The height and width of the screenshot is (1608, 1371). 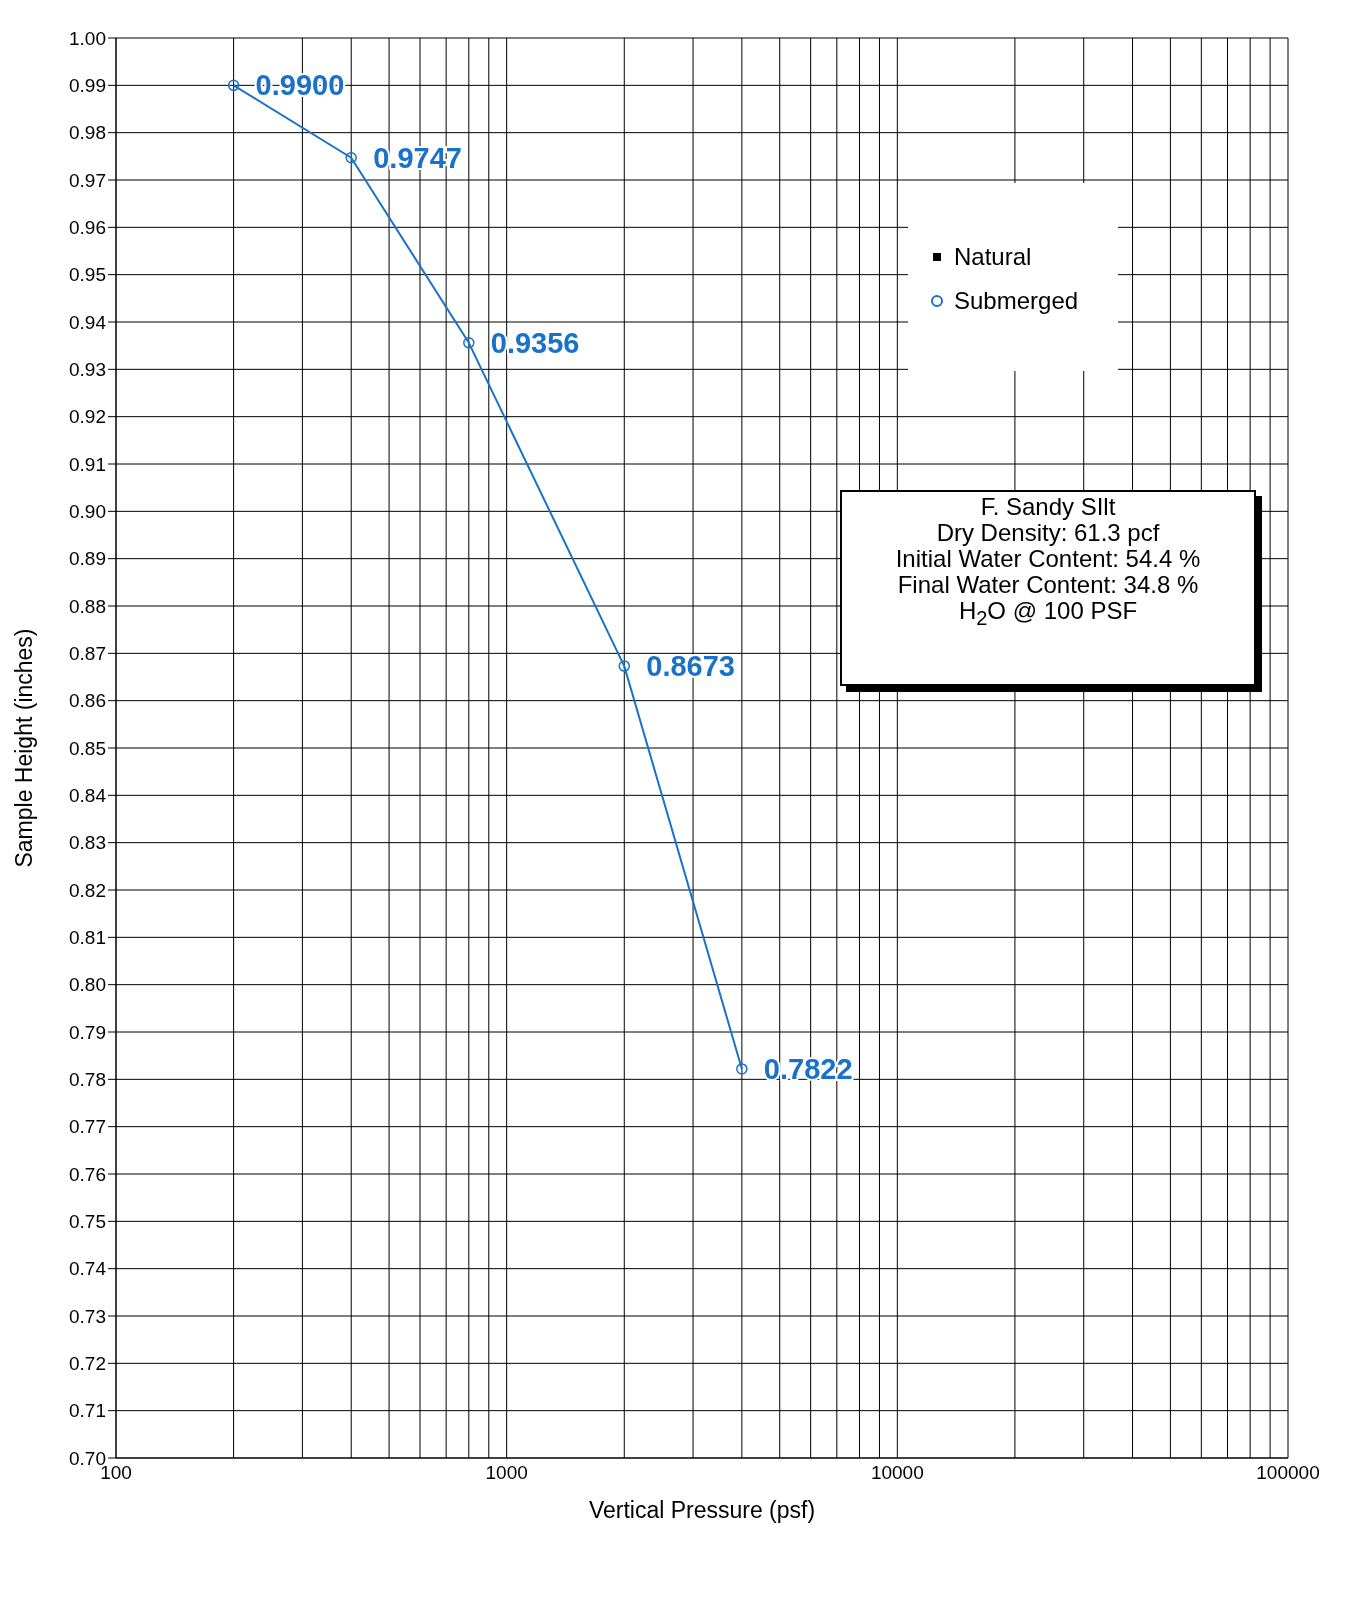 What do you see at coordinates (87, 938) in the screenshot?
I see `y-tick-label: 0.81` at bounding box center [87, 938].